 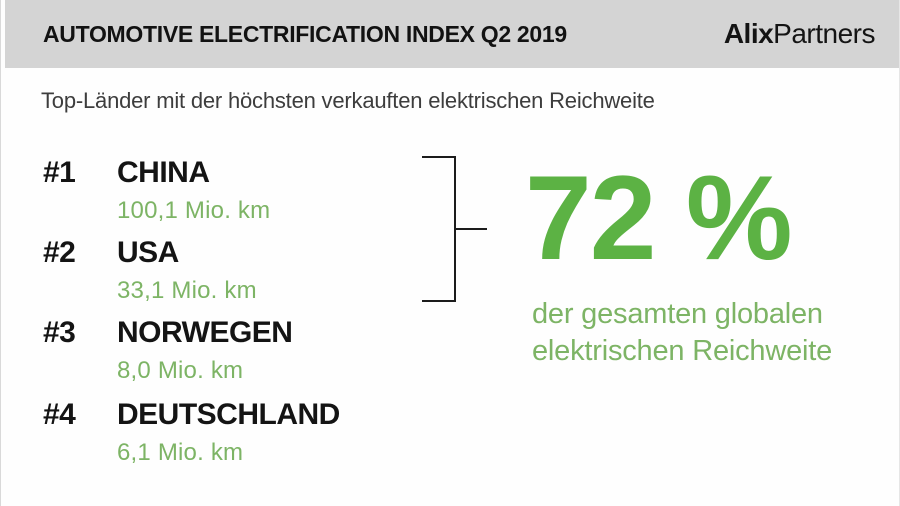 I want to click on ranking-row-nameline: #4 DEUTSCHLAND, so click(x=191, y=415).